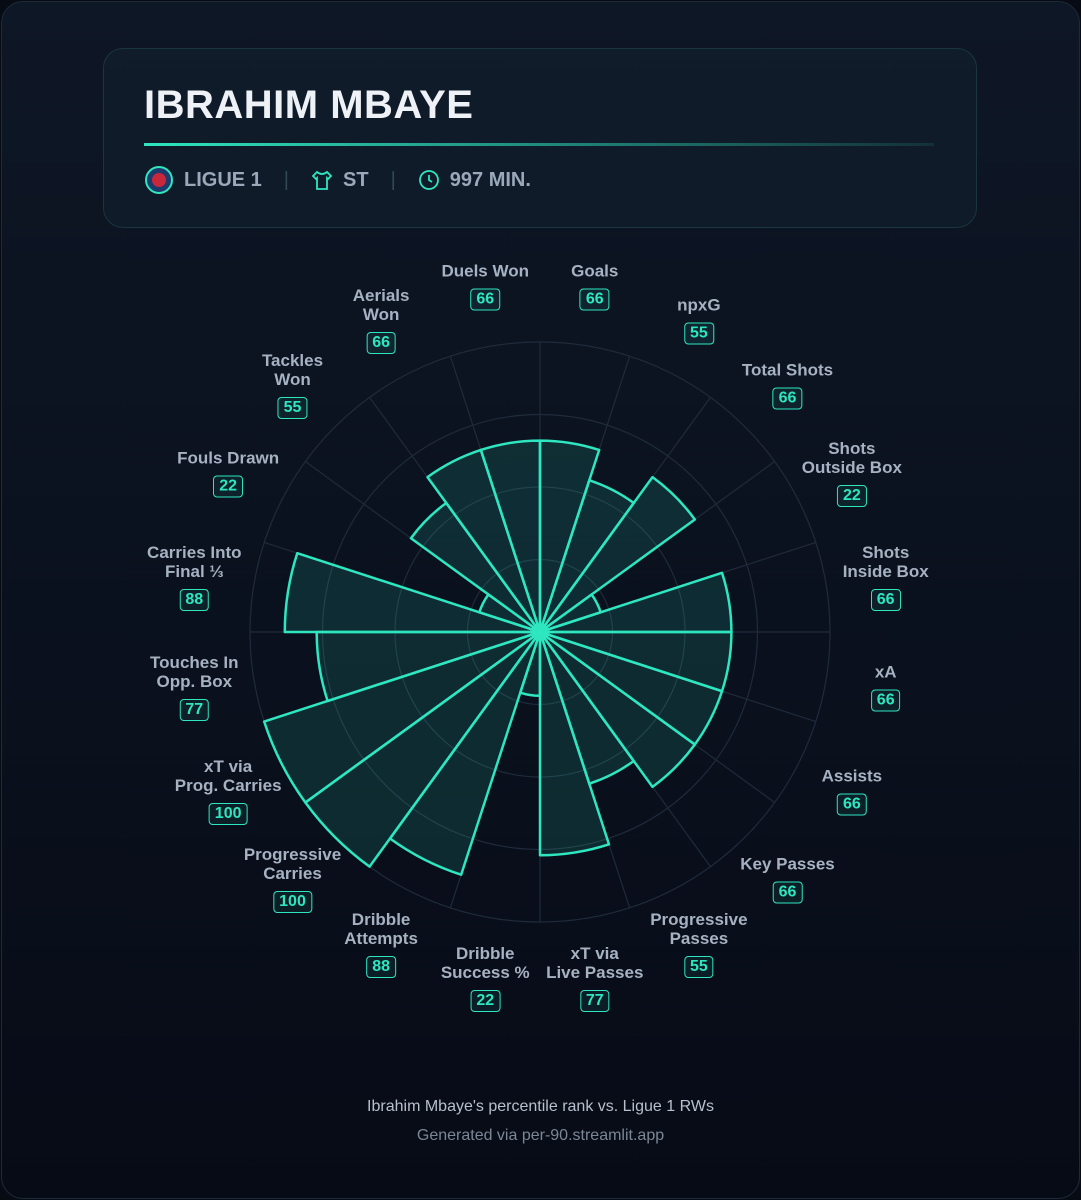 Image resolution: width=1081 pixels, height=1200 pixels. I want to click on category-name: Assists, so click(852, 776).